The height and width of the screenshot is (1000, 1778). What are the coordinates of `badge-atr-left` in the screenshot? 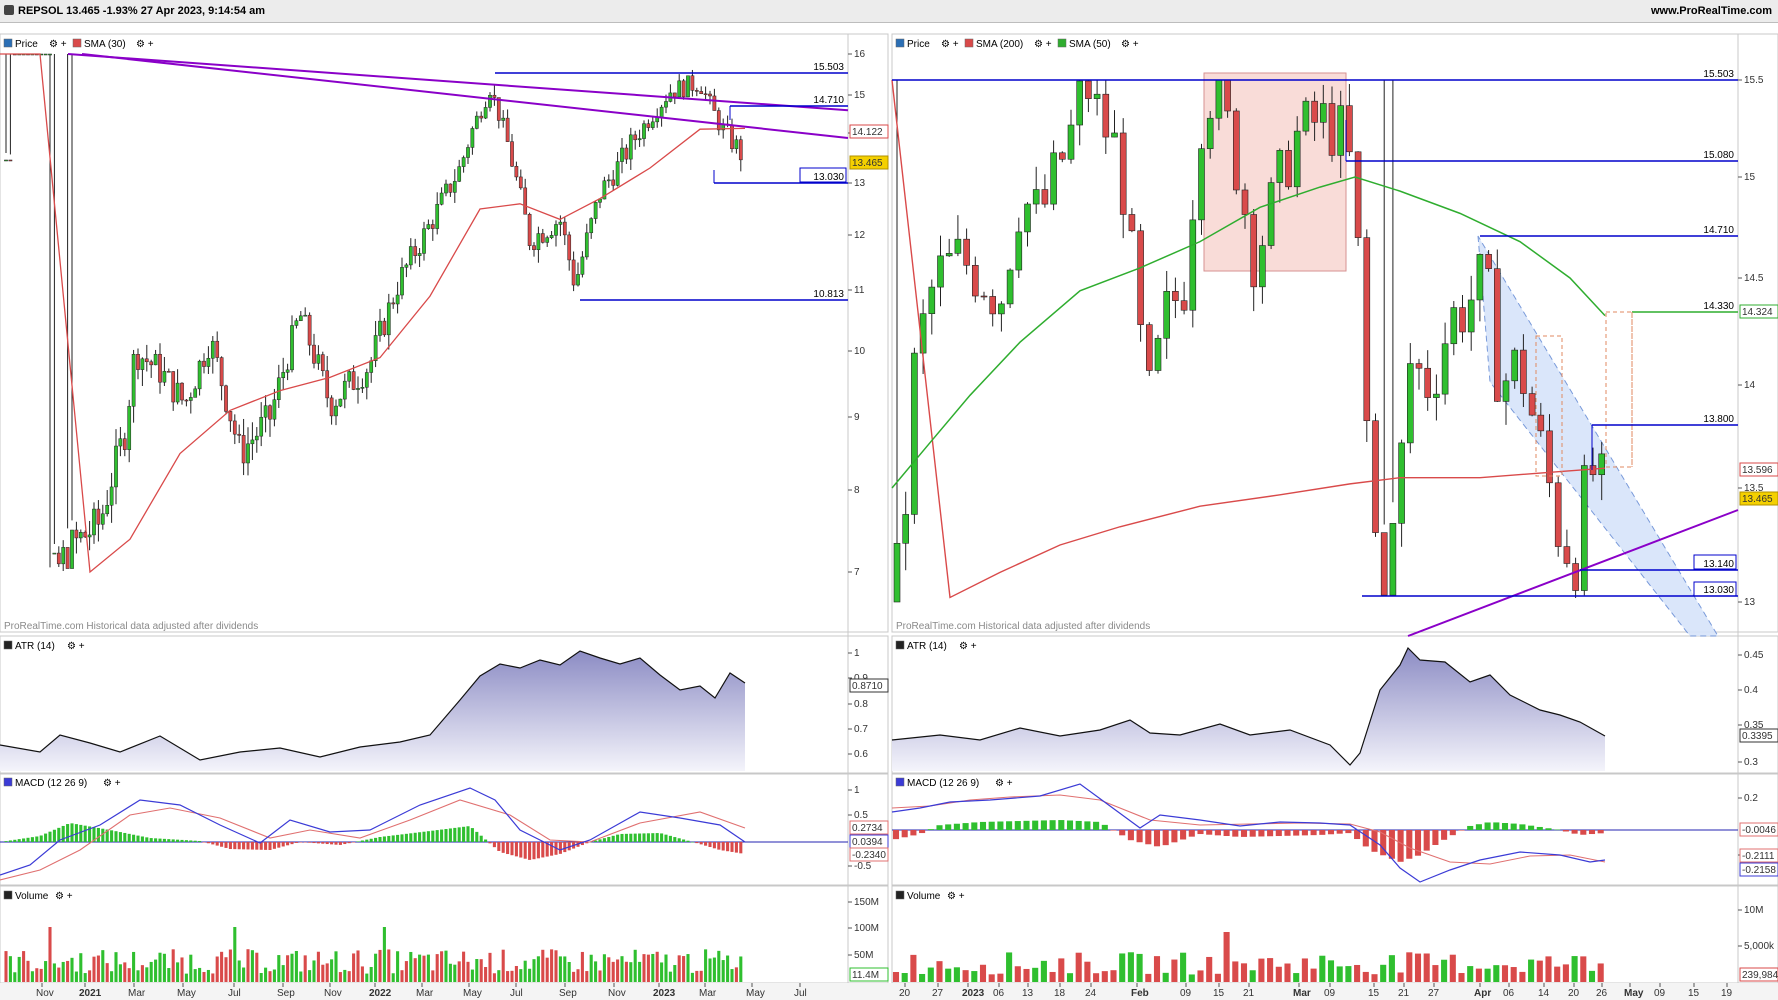 It's located at (869, 685).